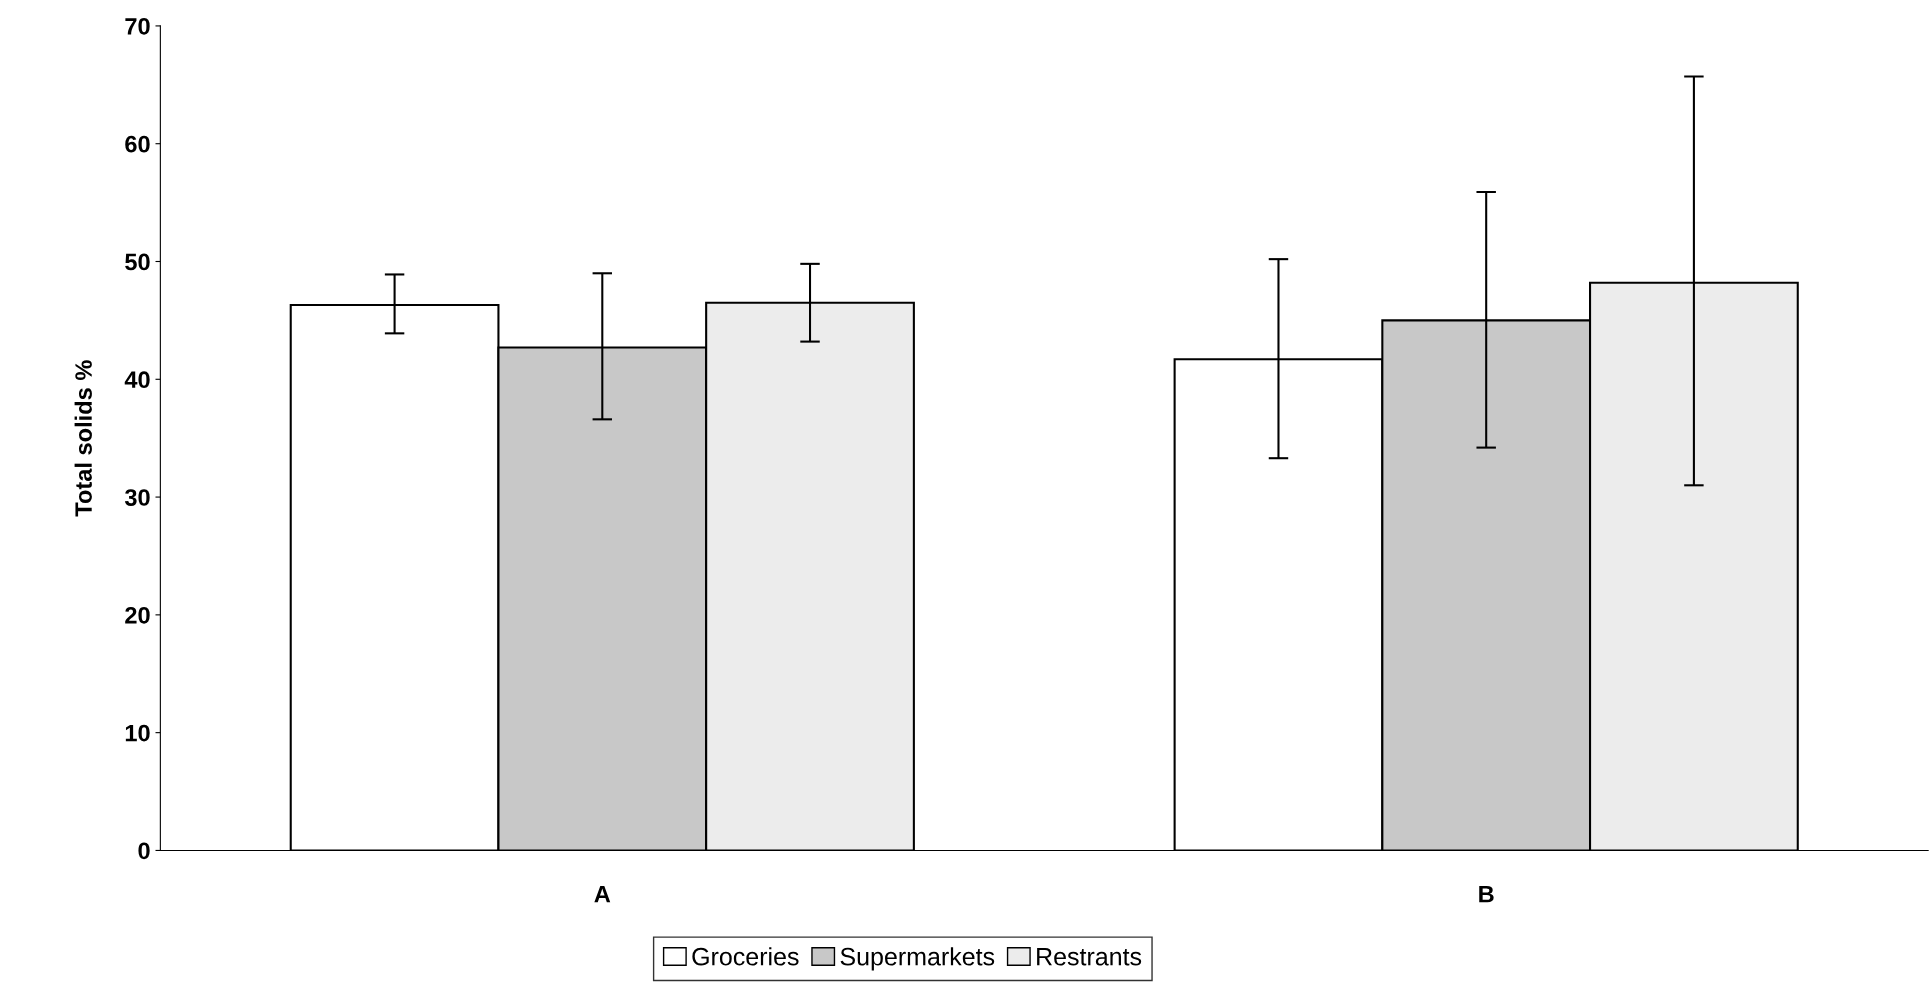  I want to click on y-tick-label: 60, so click(137, 144).